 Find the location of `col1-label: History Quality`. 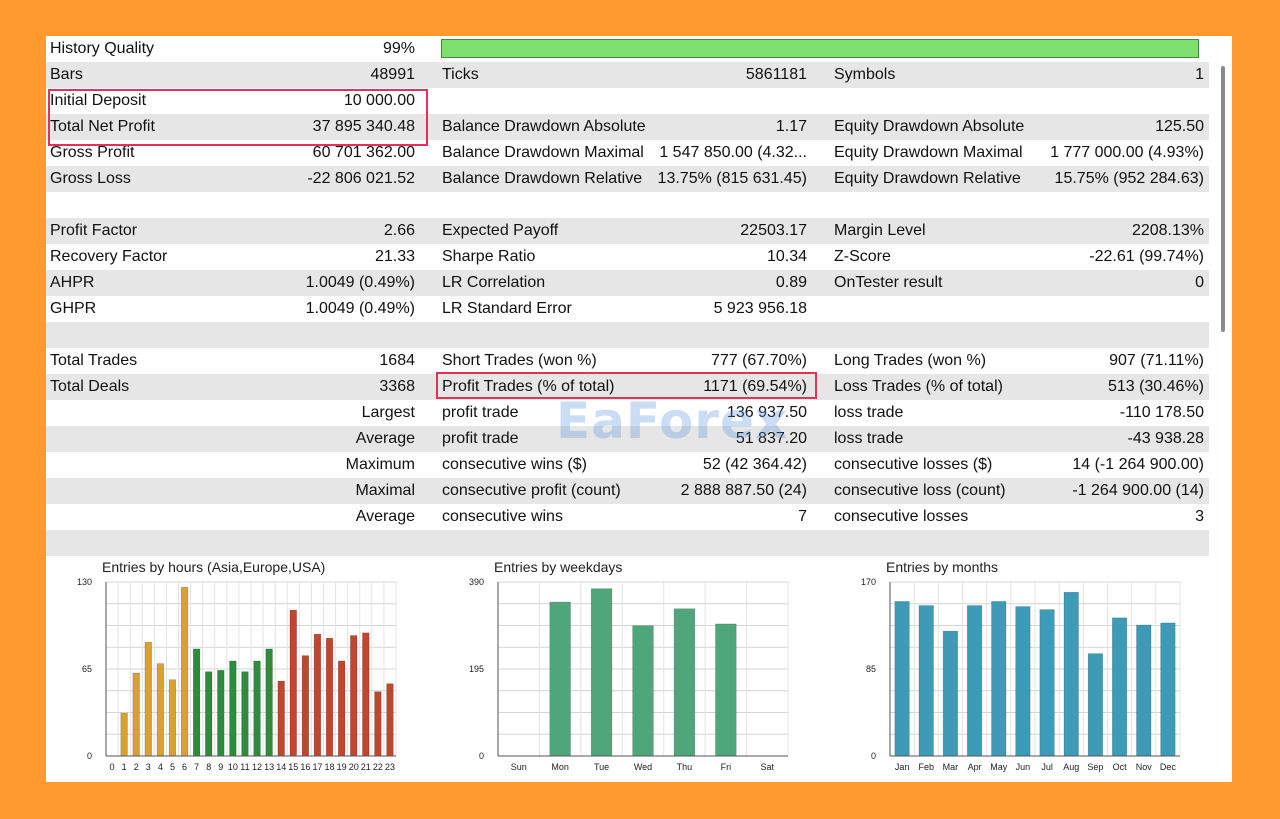

col1-label: History Quality is located at coordinates (102, 48).